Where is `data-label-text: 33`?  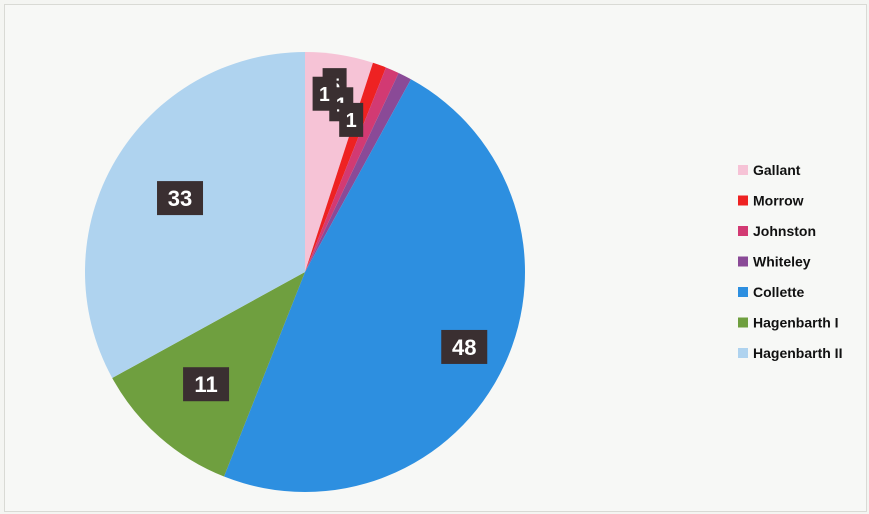
data-label-text: 33 is located at coordinates (180, 198).